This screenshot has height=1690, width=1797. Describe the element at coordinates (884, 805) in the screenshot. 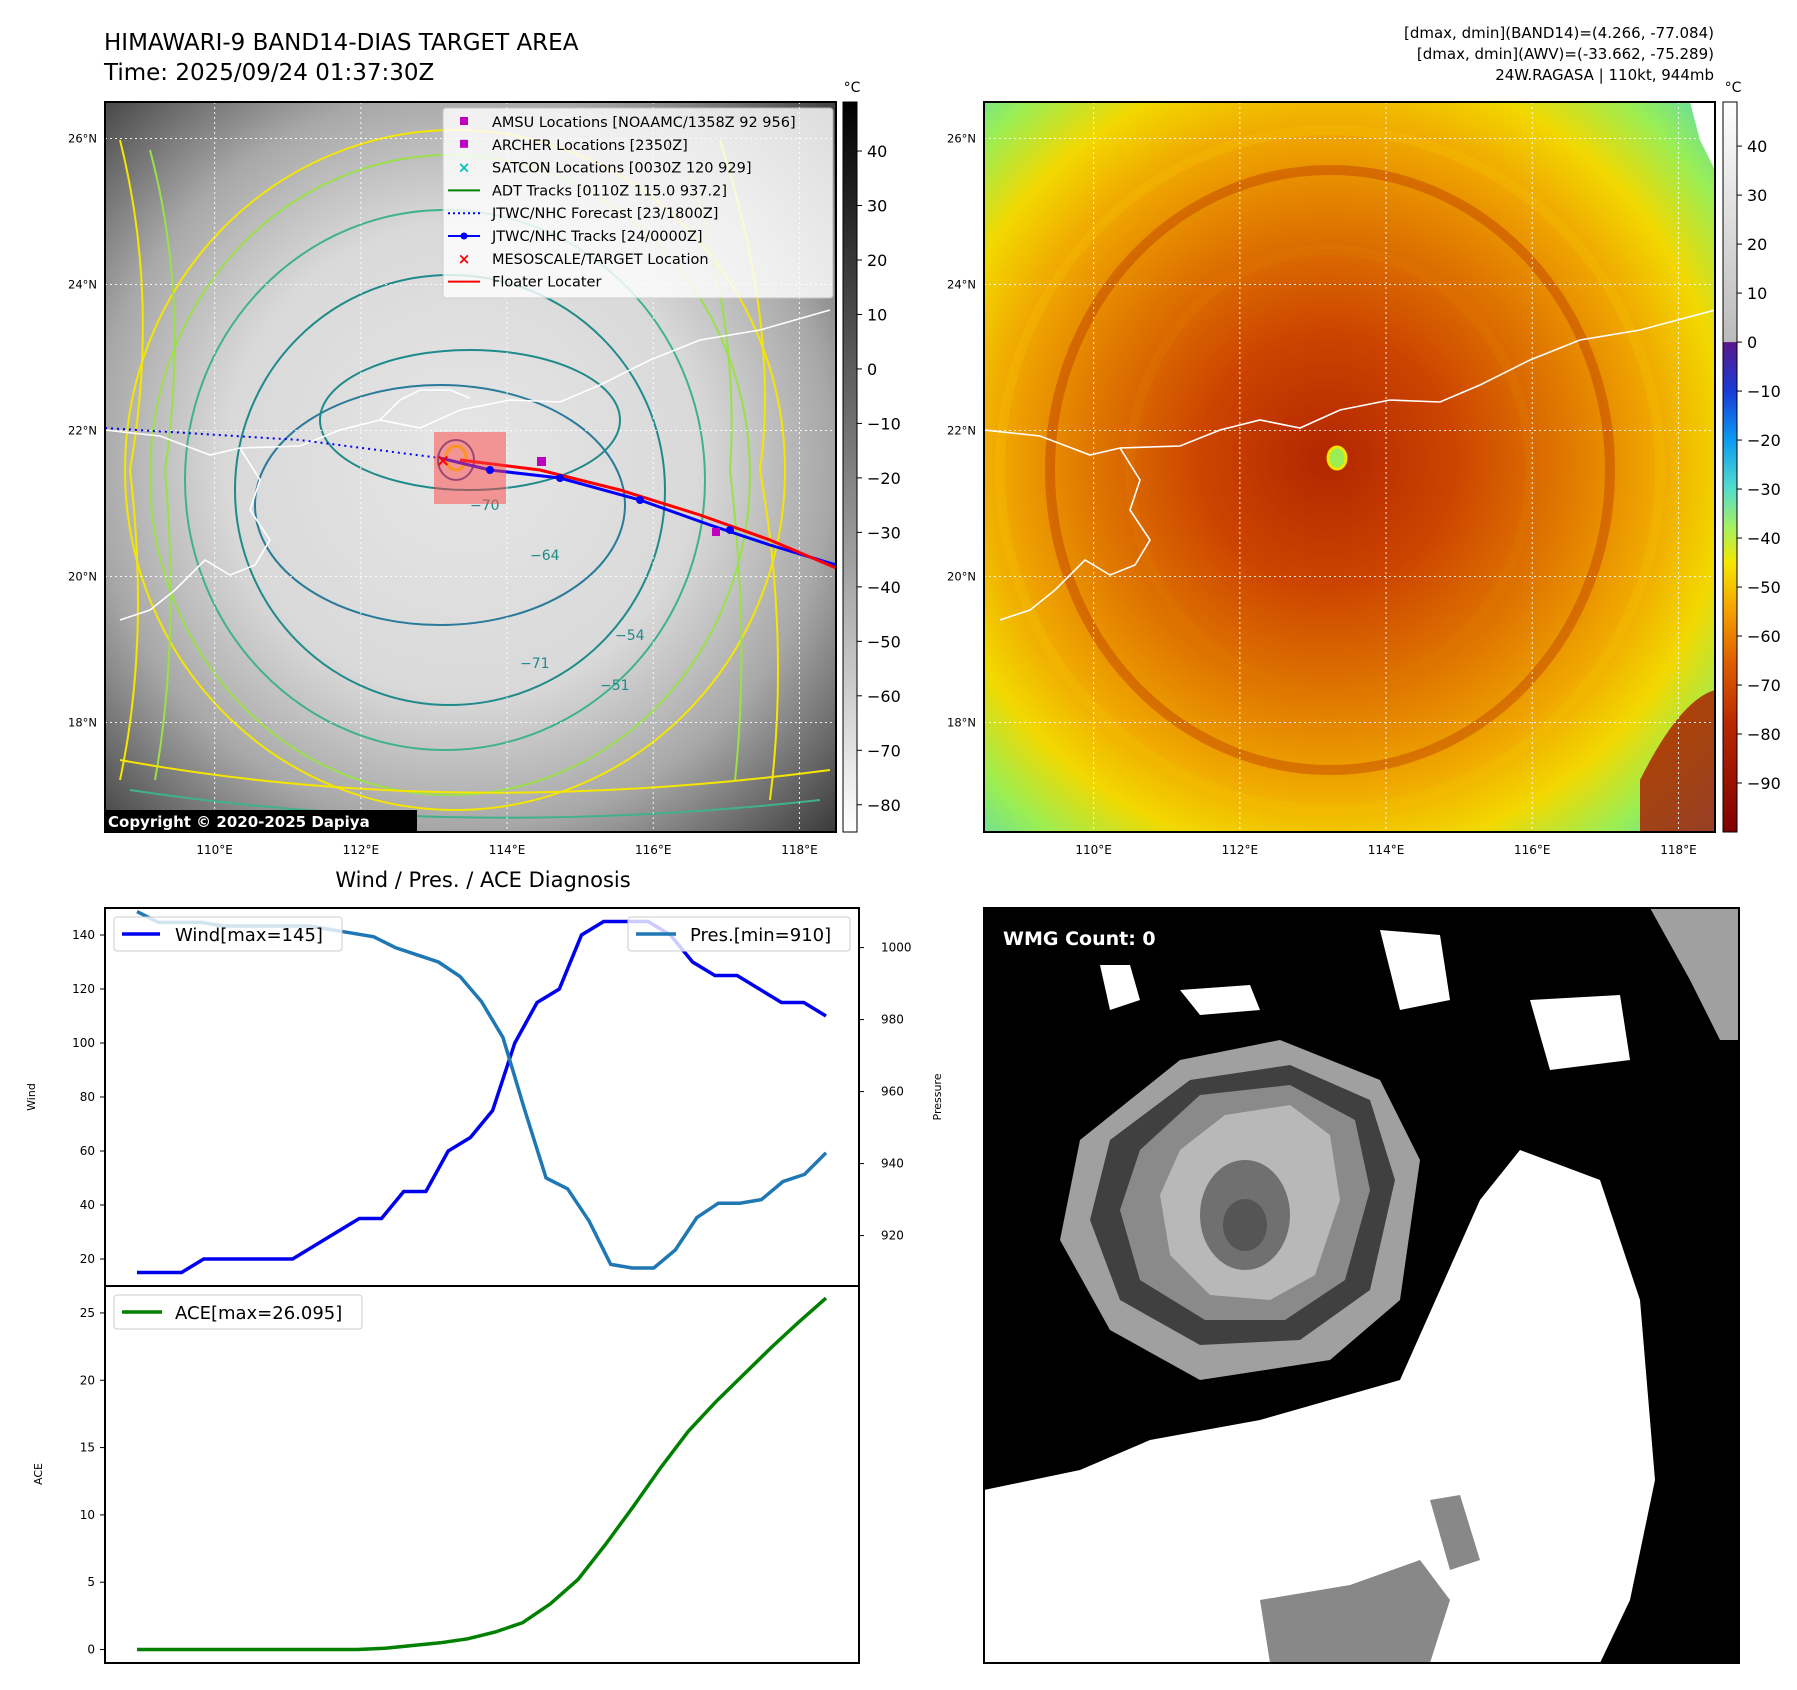

I see `colorbar-tick: −80` at that location.